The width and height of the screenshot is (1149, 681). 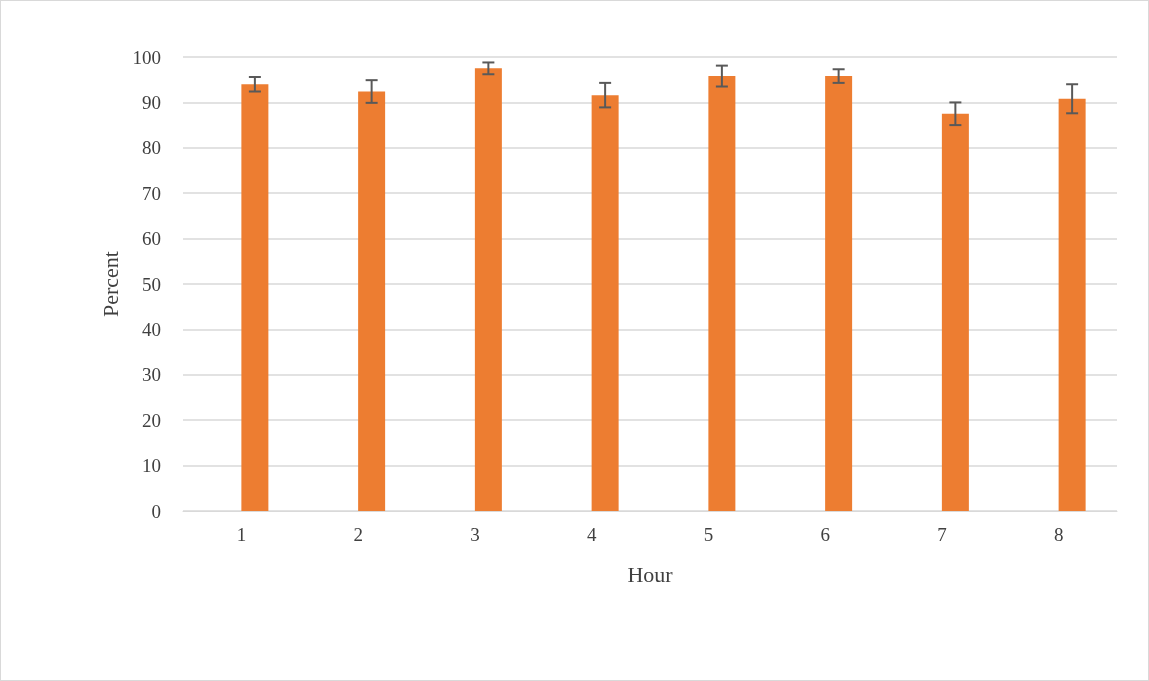 I want to click on y-tick-label: 60, so click(x=151, y=239).